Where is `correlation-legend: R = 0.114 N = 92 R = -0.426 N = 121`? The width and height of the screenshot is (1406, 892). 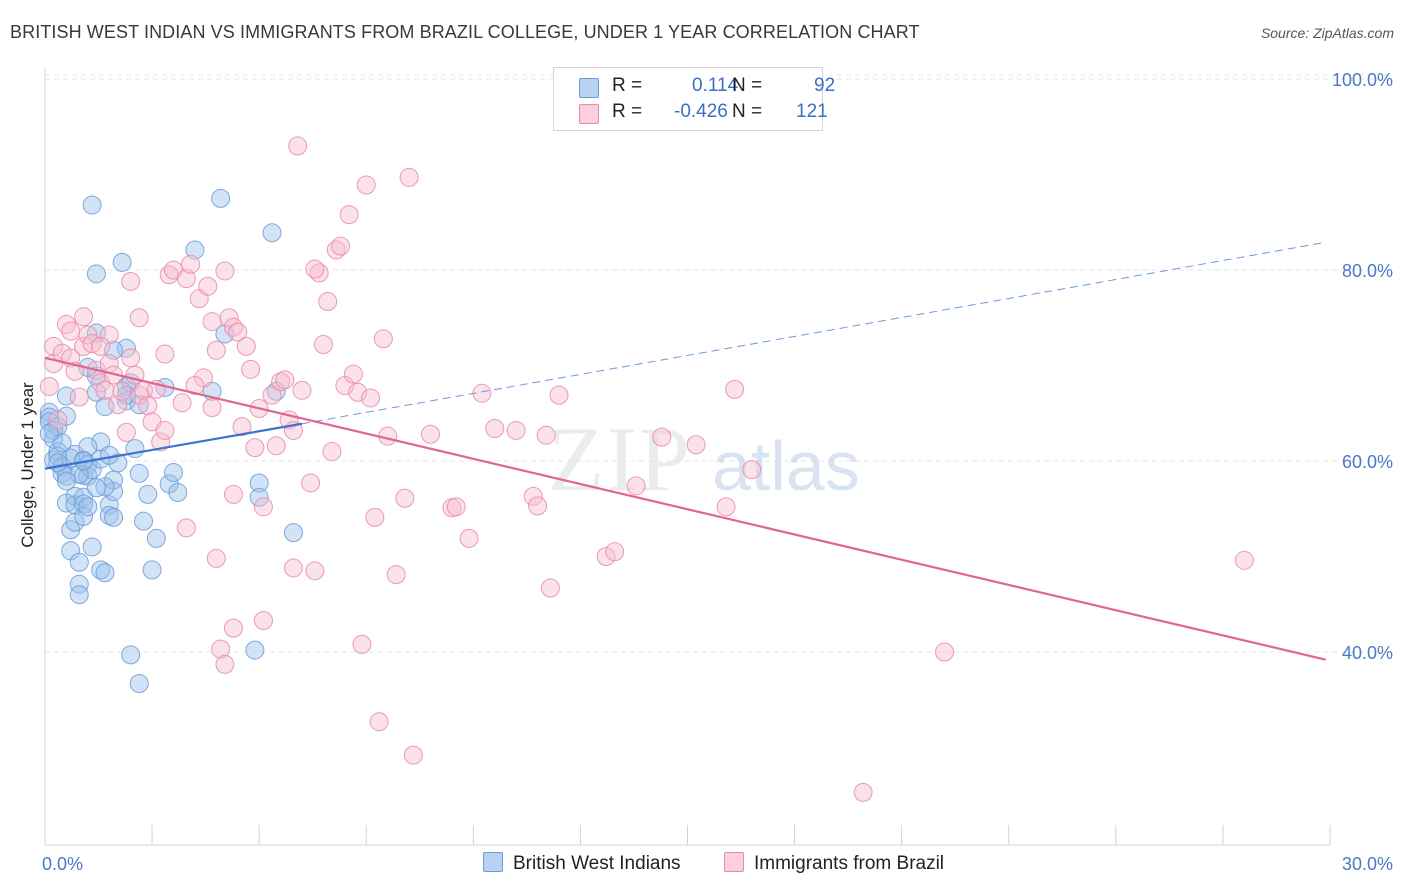
correlation-legend: R = 0.114 N = 92 R = -0.426 N = 121 is located at coordinates (694, 99).